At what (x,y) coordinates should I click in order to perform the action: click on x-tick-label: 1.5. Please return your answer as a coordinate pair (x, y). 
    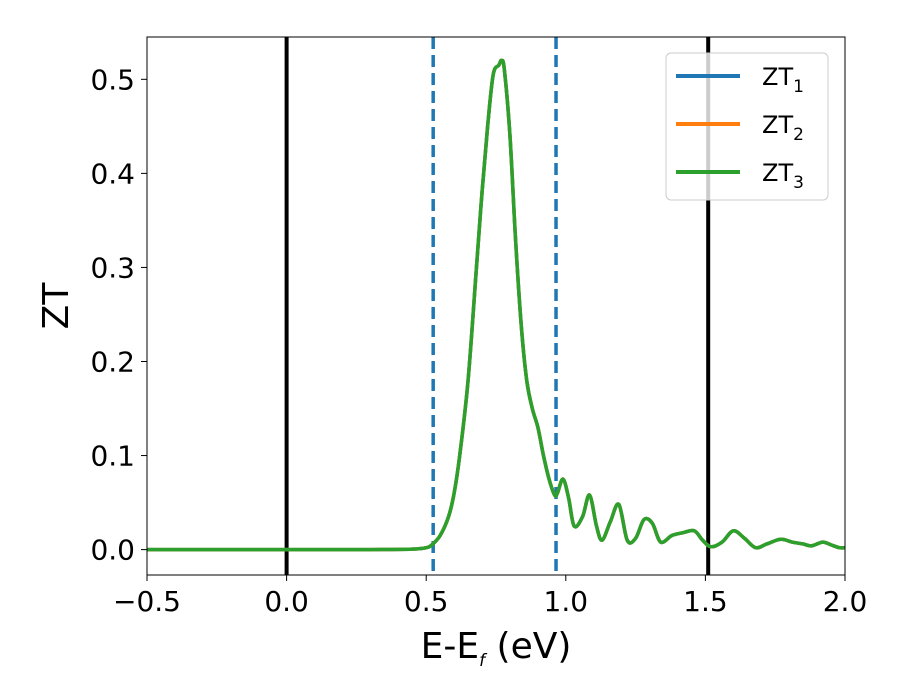
    Looking at the image, I should click on (705, 601).